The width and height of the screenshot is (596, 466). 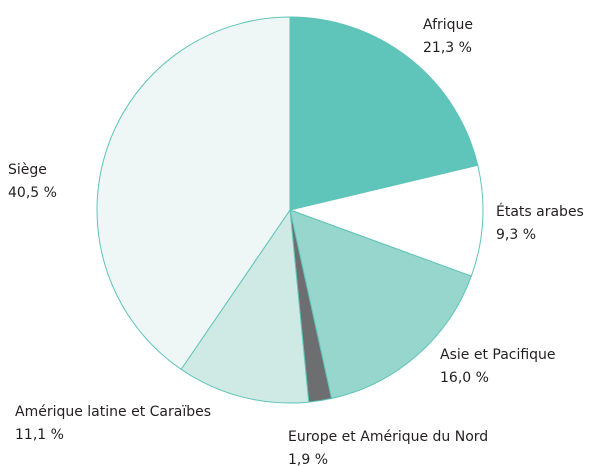 What do you see at coordinates (447, 48) in the screenshot?
I see `slice-value-label: 21,3 %` at bounding box center [447, 48].